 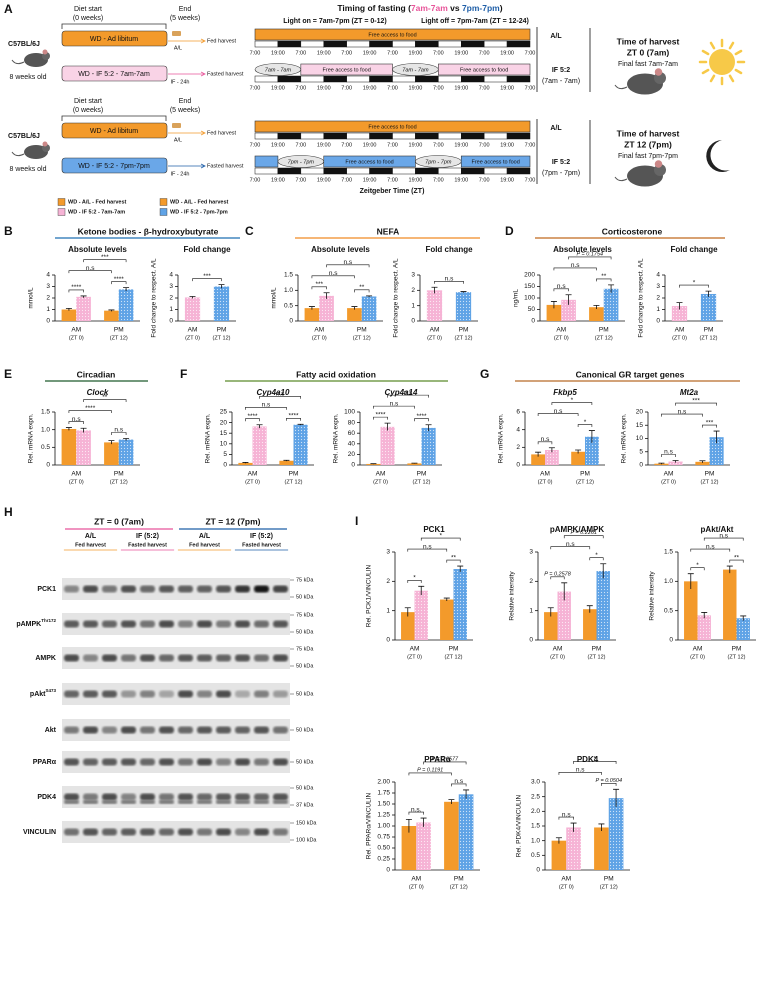 I want to click on marker-label: 50 kDa, so click(x=305, y=788).